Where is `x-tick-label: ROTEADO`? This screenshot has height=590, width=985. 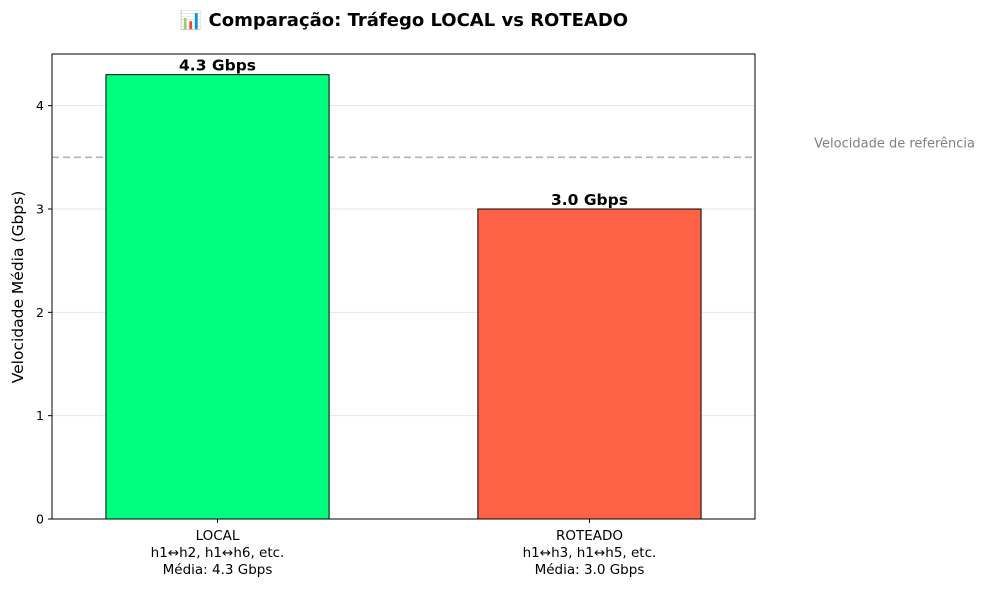 x-tick-label: ROTEADO is located at coordinates (589, 536).